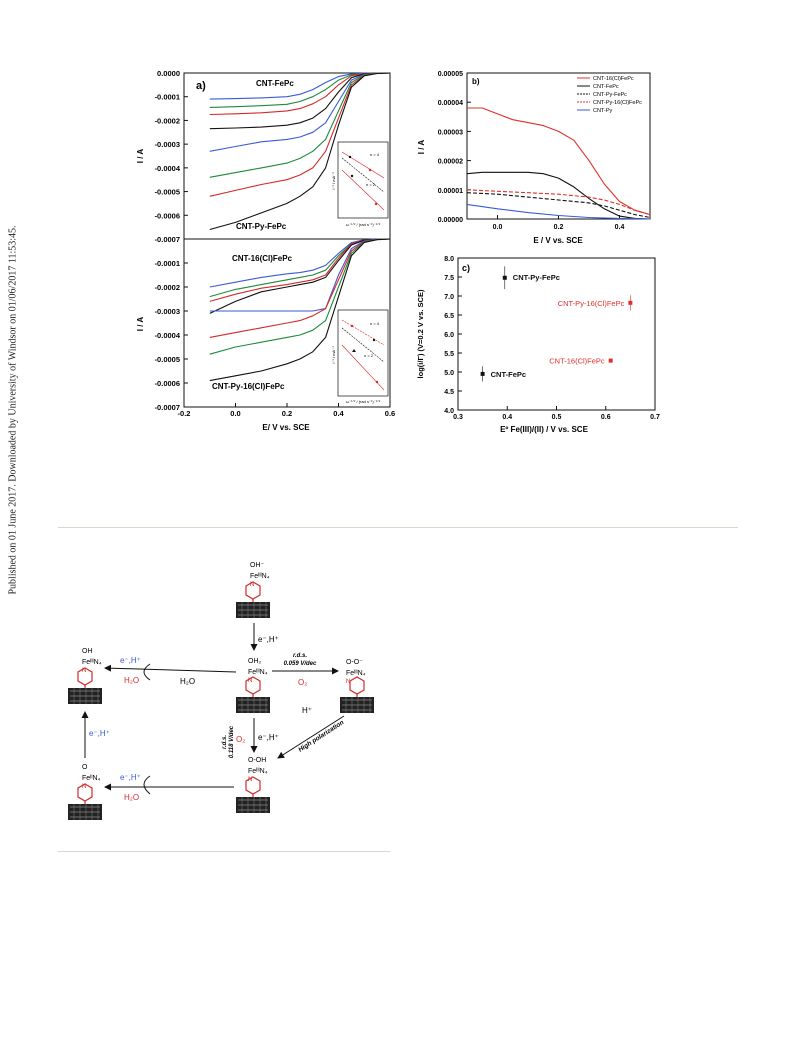 The height and width of the screenshot is (1039, 793). What do you see at coordinates (363, 224) in the screenshot?
I see `inset-top-xlabel: ω⁻¹ᐟ² / (rad s⁻¹)⁻¹ᐟ²` at bounding box center [363, 224].